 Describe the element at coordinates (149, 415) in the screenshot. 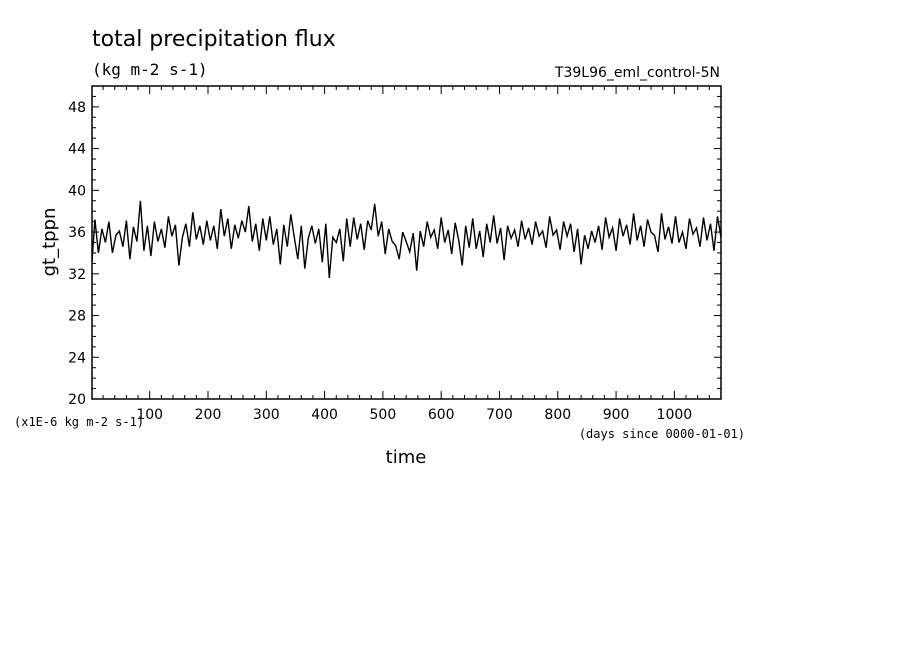

I see `x-tick-label: 100` at that location.